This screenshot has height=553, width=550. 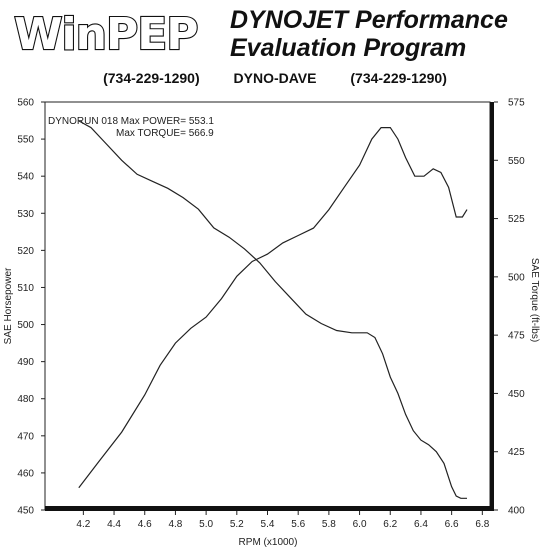 I want to click on x-tick-label: 6.4, so click(x=421, y=524).